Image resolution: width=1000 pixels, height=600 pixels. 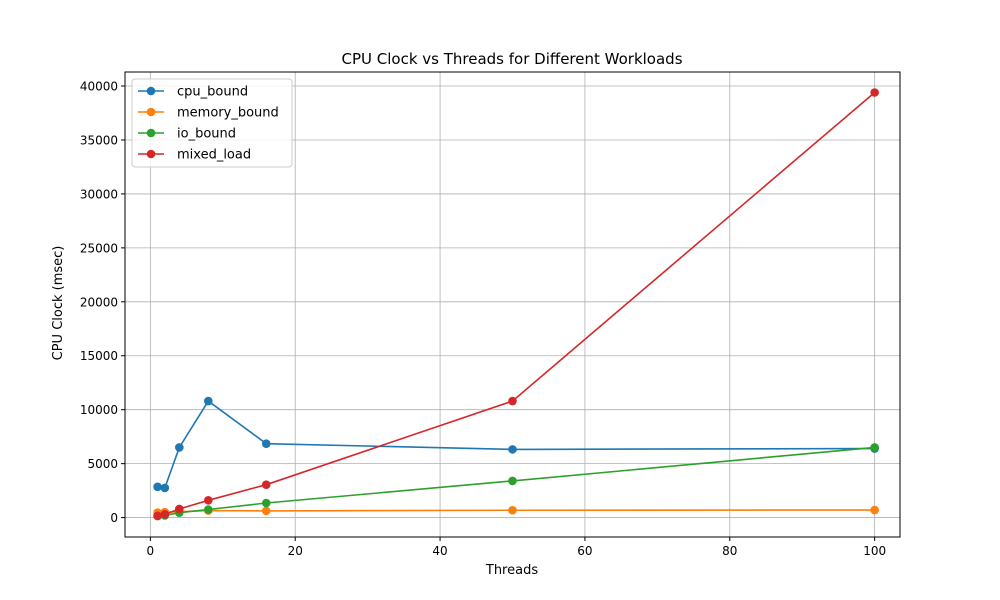 What do you see at coordinates (729, 551) in the screenshot?
I see `x-tick-label: 80` at bounding box center [729, 551].